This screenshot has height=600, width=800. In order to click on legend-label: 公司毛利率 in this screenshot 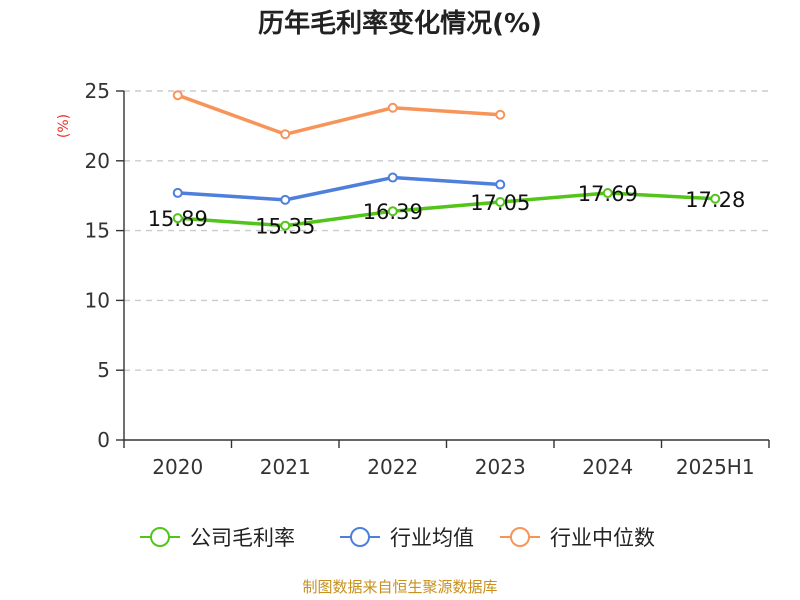, I will do `click(242, 538)`.